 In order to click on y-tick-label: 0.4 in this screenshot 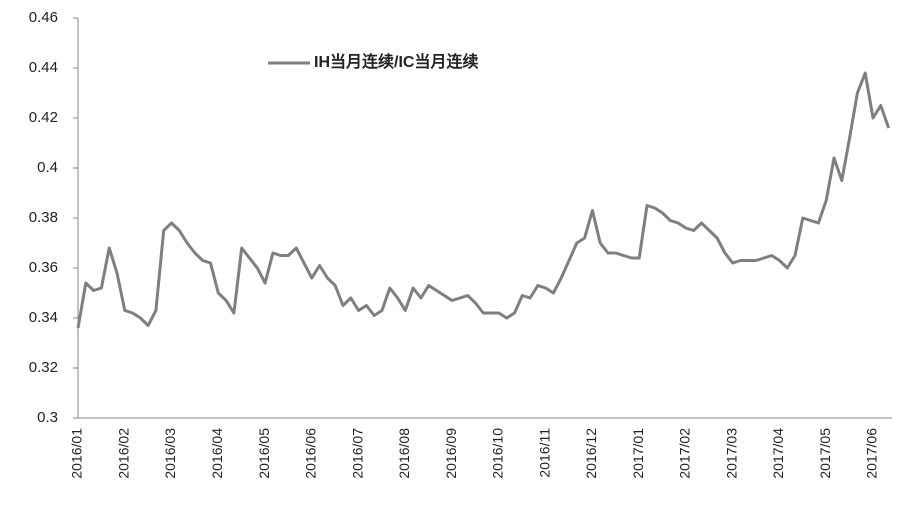, I will do `click(47, 167)`.